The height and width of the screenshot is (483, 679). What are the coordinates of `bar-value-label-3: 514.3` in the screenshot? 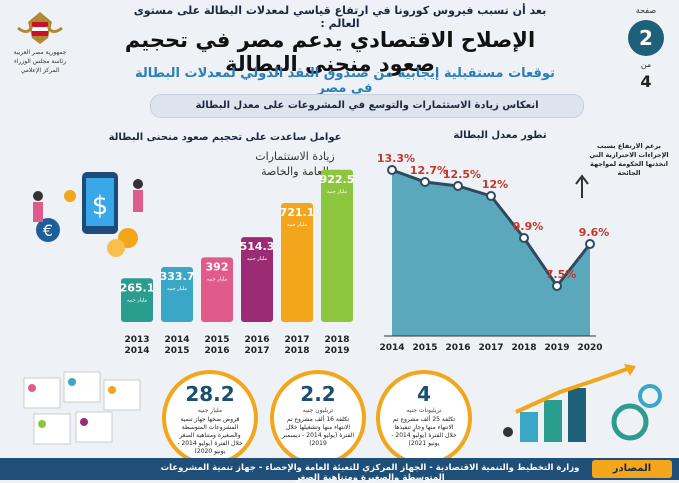 It's located at (257, 246).